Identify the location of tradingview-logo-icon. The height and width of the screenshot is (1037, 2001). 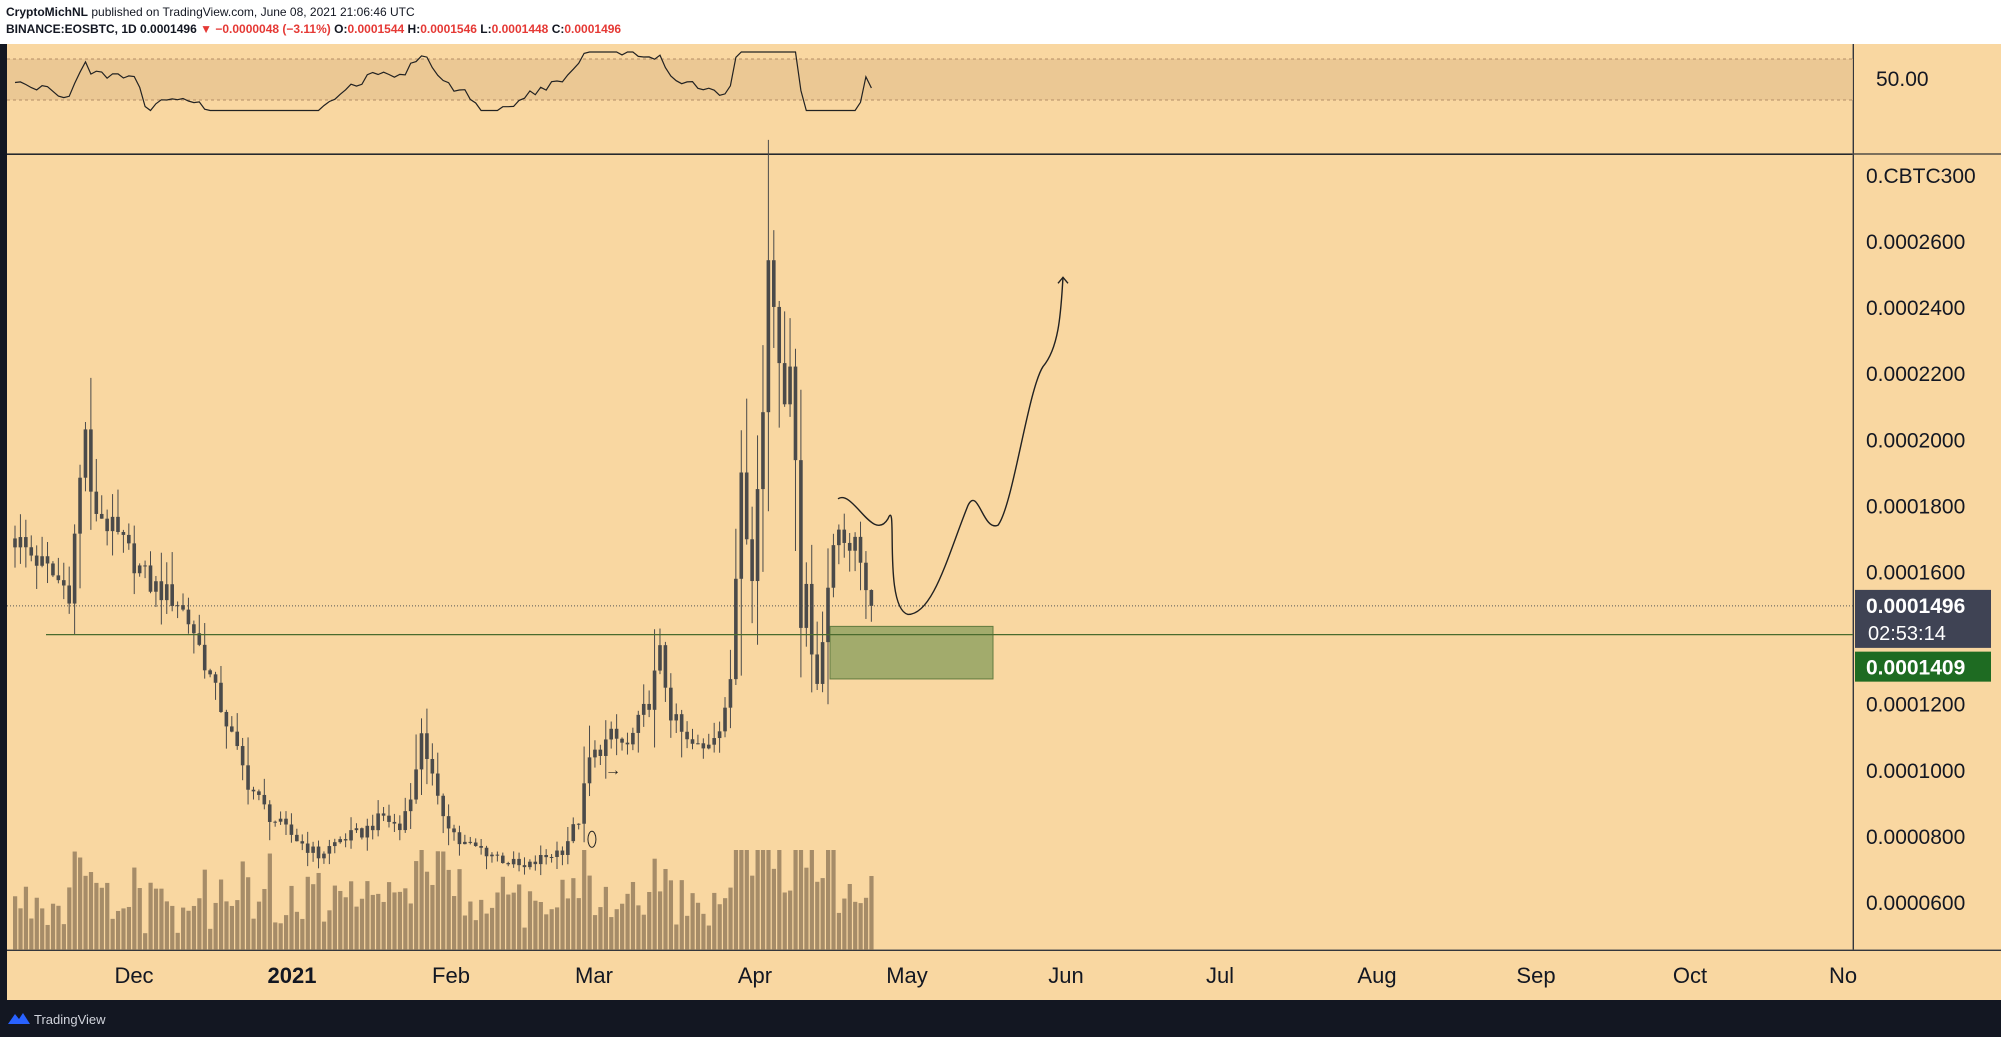
(19, 1018).